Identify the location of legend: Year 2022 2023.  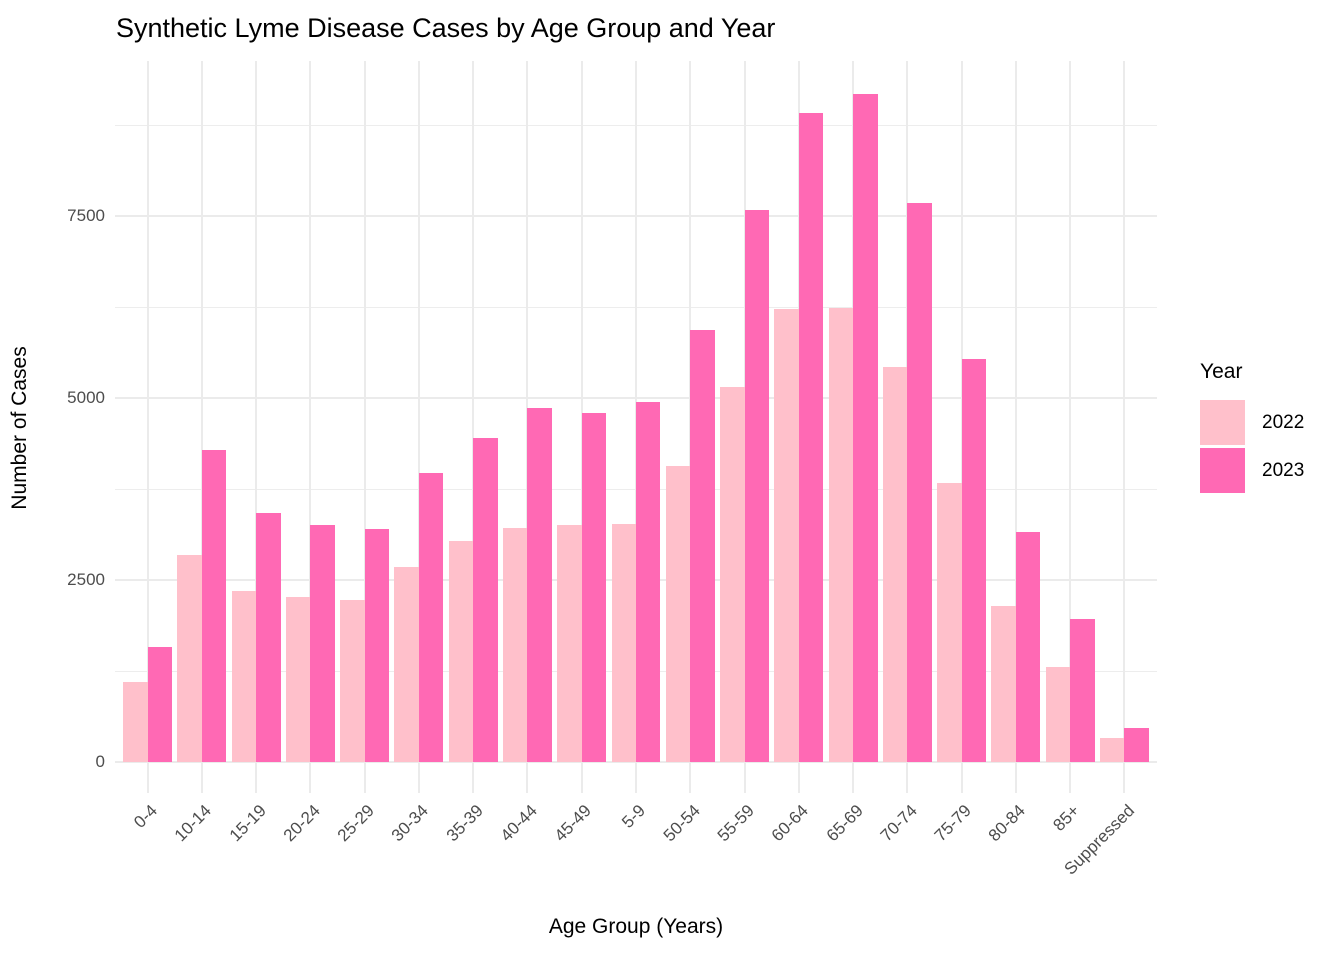
(1252, 428).